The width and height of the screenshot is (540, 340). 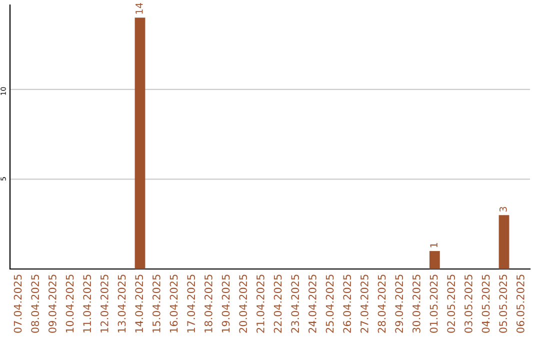 What do you see at coordinates (520, 303) in the screenshot?
I see `x-tick-label: 06.05.2025` at bounding box center [520, 303].